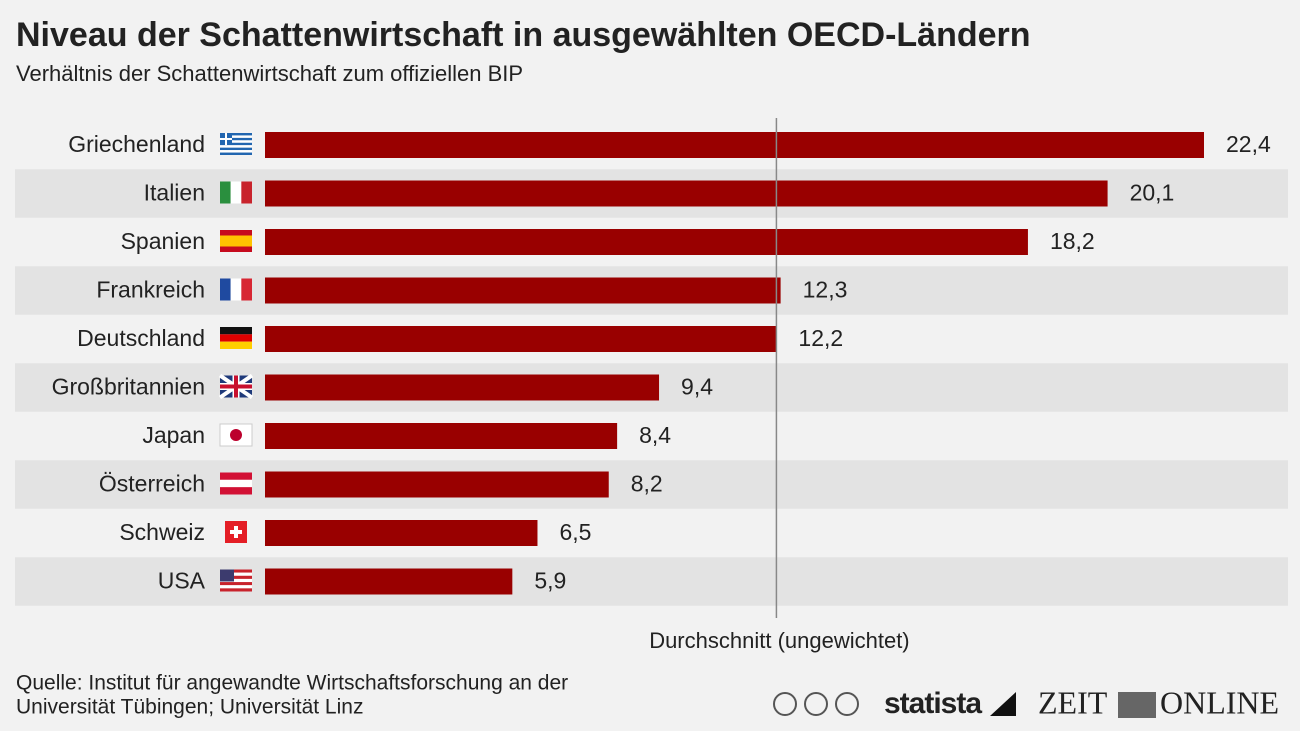 Image resolution: width=1300 pixels, height=731 pixels. What do you see at coordinates (141, 338) in the screenshot?
I see `category-label: Deutschland` at bounding box center [141, 338].